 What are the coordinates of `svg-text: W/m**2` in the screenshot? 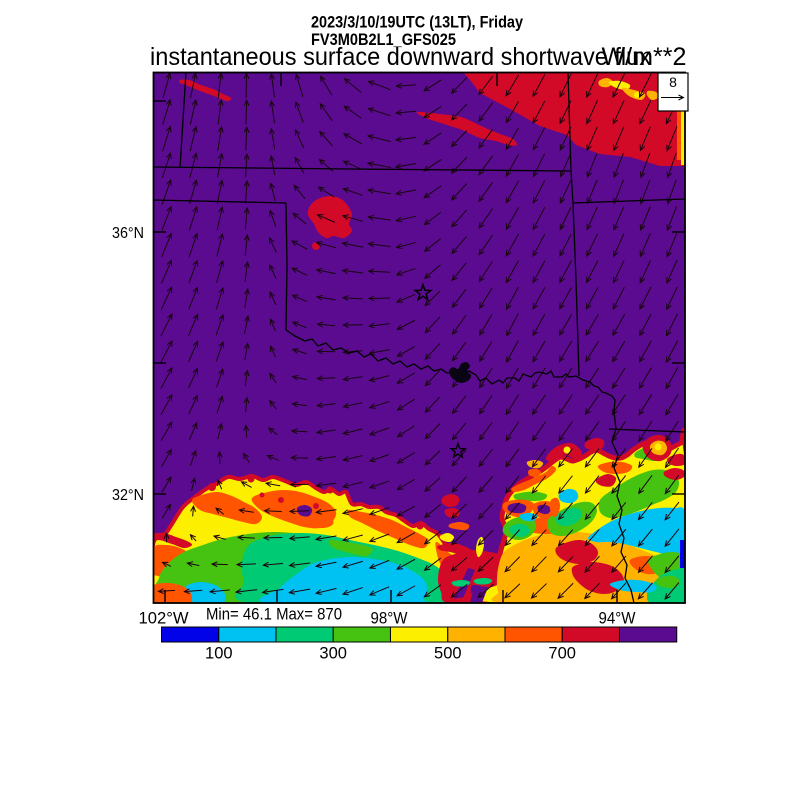 It's located at (644, 57).